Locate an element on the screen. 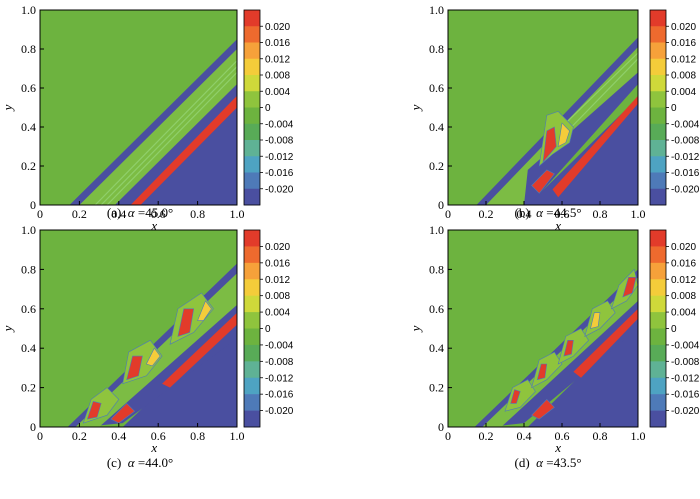 The width and height of the screenshot is (700, 499). caption-letter: (d) is located at coordinates (521, 462).